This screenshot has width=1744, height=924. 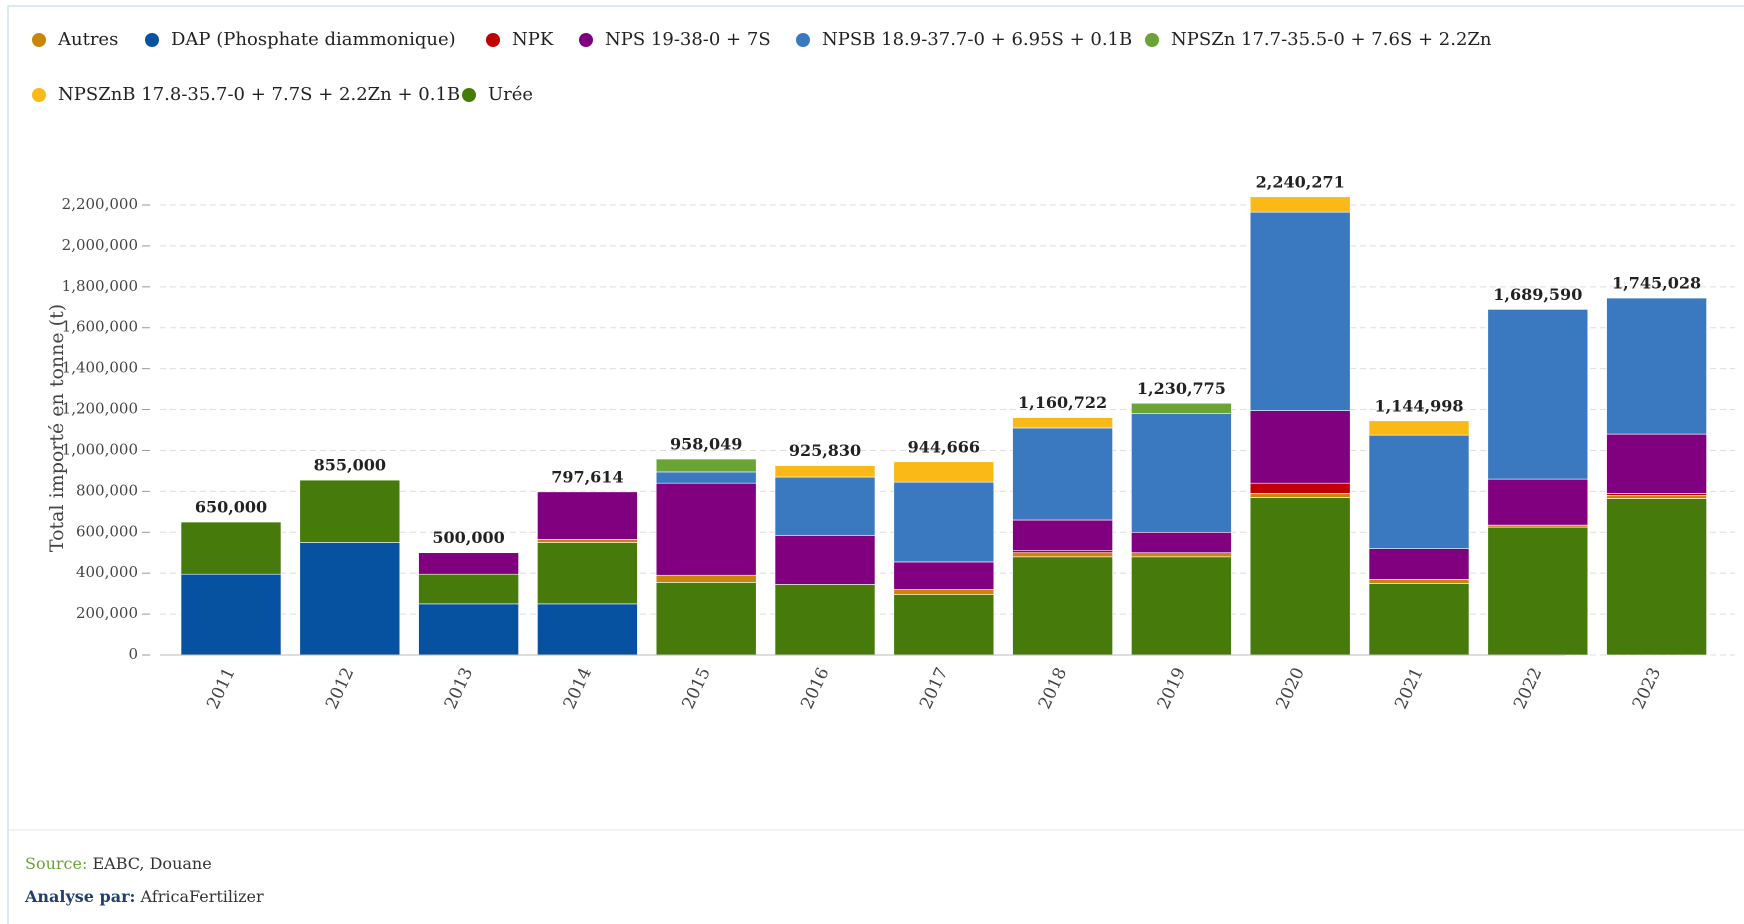 What do you see at coordinates (1062, 402) in the screenshot?
I see `total-label: 1,160,722` at bounding box center [1062, 402].